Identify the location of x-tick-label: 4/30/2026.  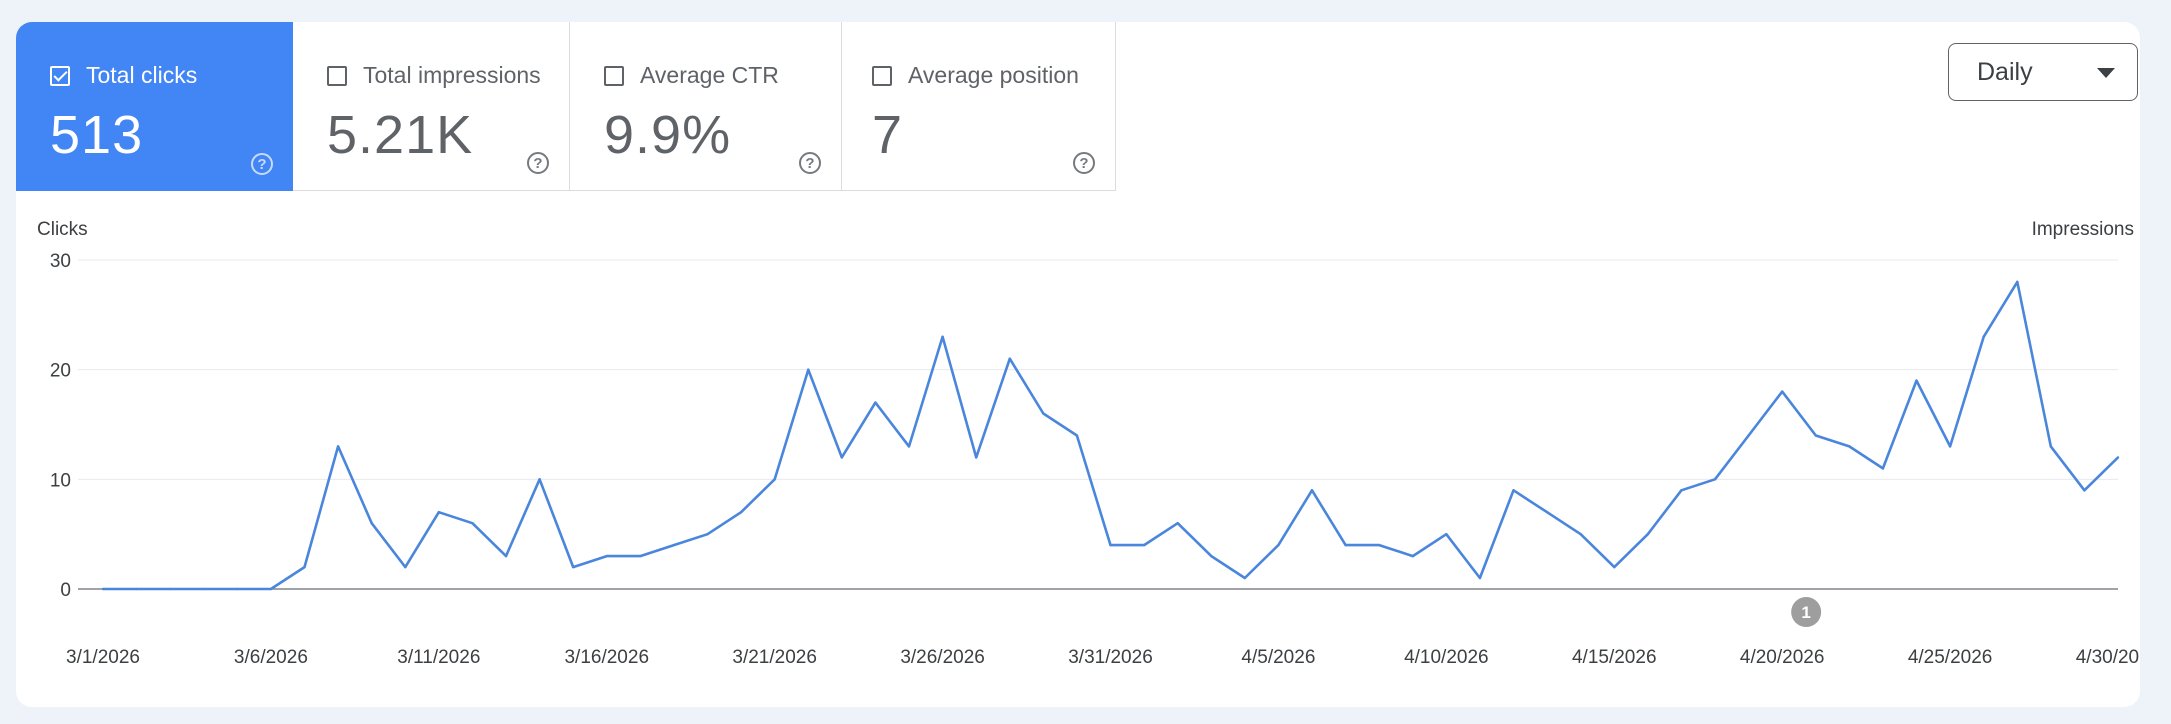
(2108, 657).